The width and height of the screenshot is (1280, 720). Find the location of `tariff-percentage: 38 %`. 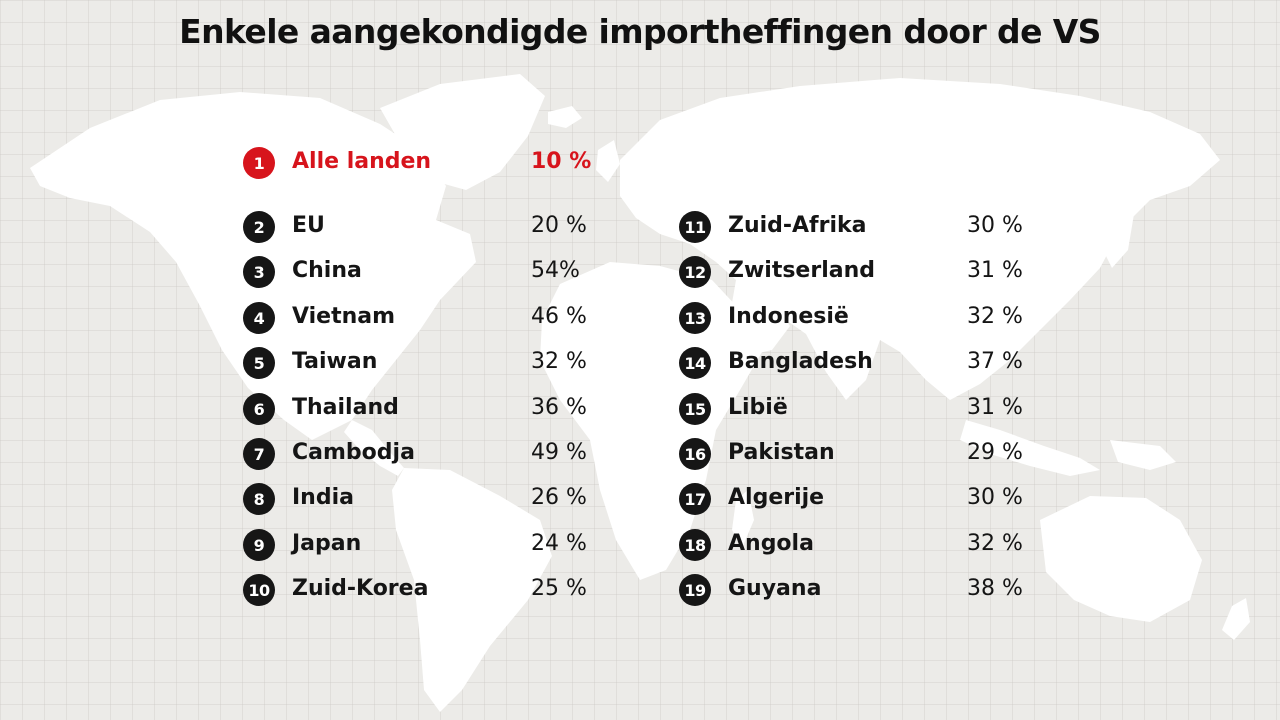

tariff-percentage: 38 % is located at coordinates (995, 588).